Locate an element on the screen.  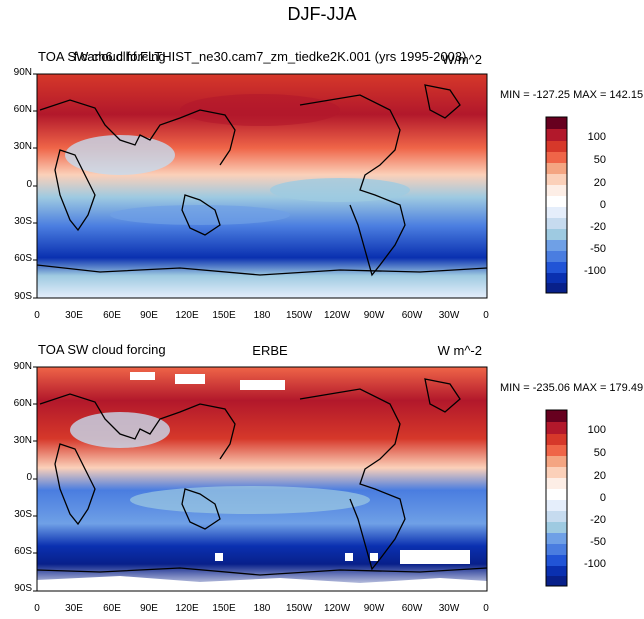
panel1-minmax: MIN = -127.25 MAX = 142.15 is located at coordinates (572, 95).